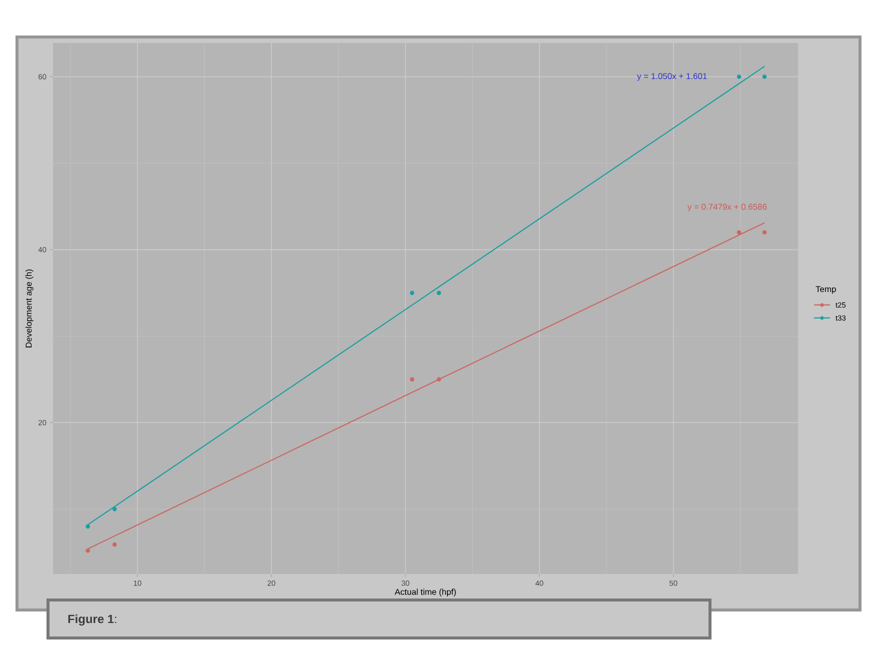 The height and width of the screenshot is (645, 879). I want to click on y-axis-title: Development age (h), so click(29, 308).